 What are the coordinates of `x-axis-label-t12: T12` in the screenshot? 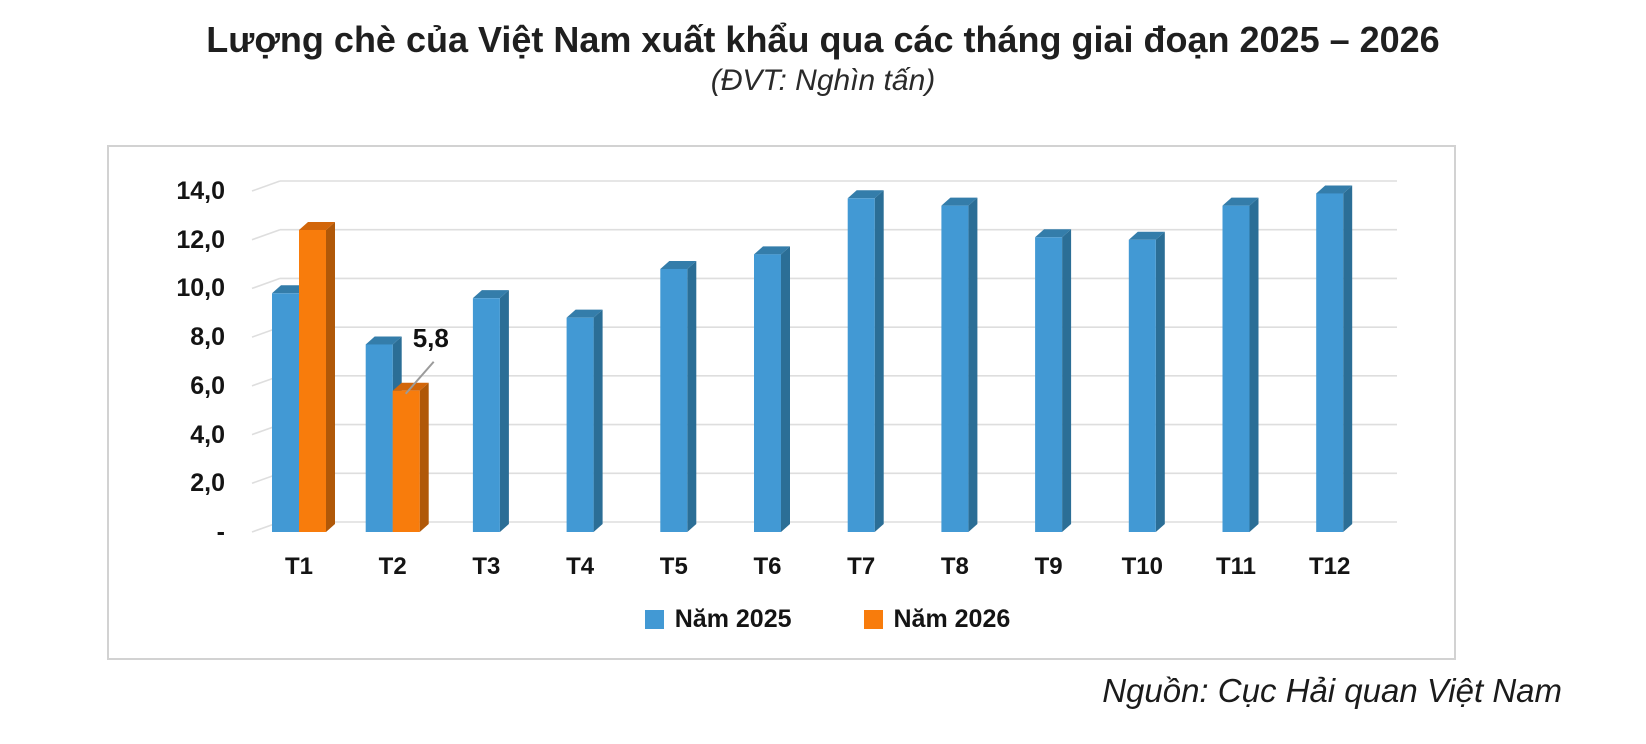 It's located at (1330, 566).